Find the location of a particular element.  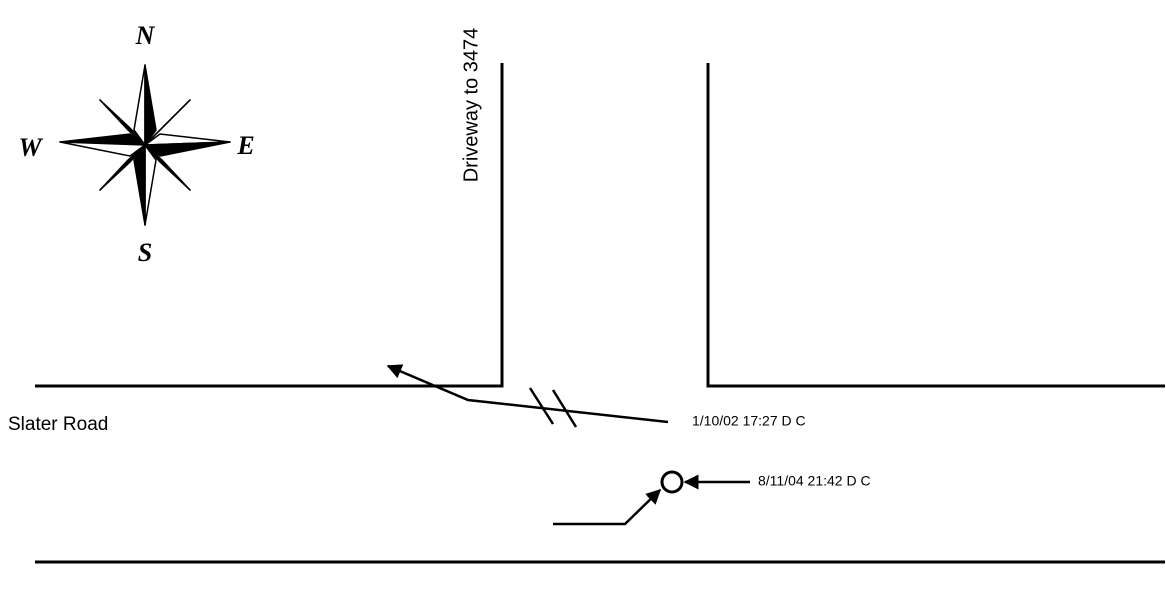

compass-north: N is located at coordinates (145, 35).